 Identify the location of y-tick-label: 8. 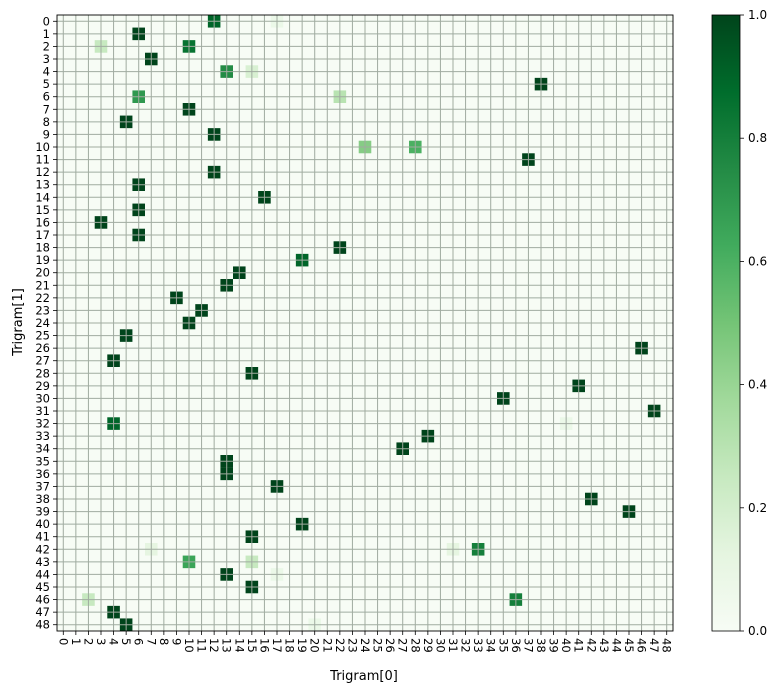
(46, 122).